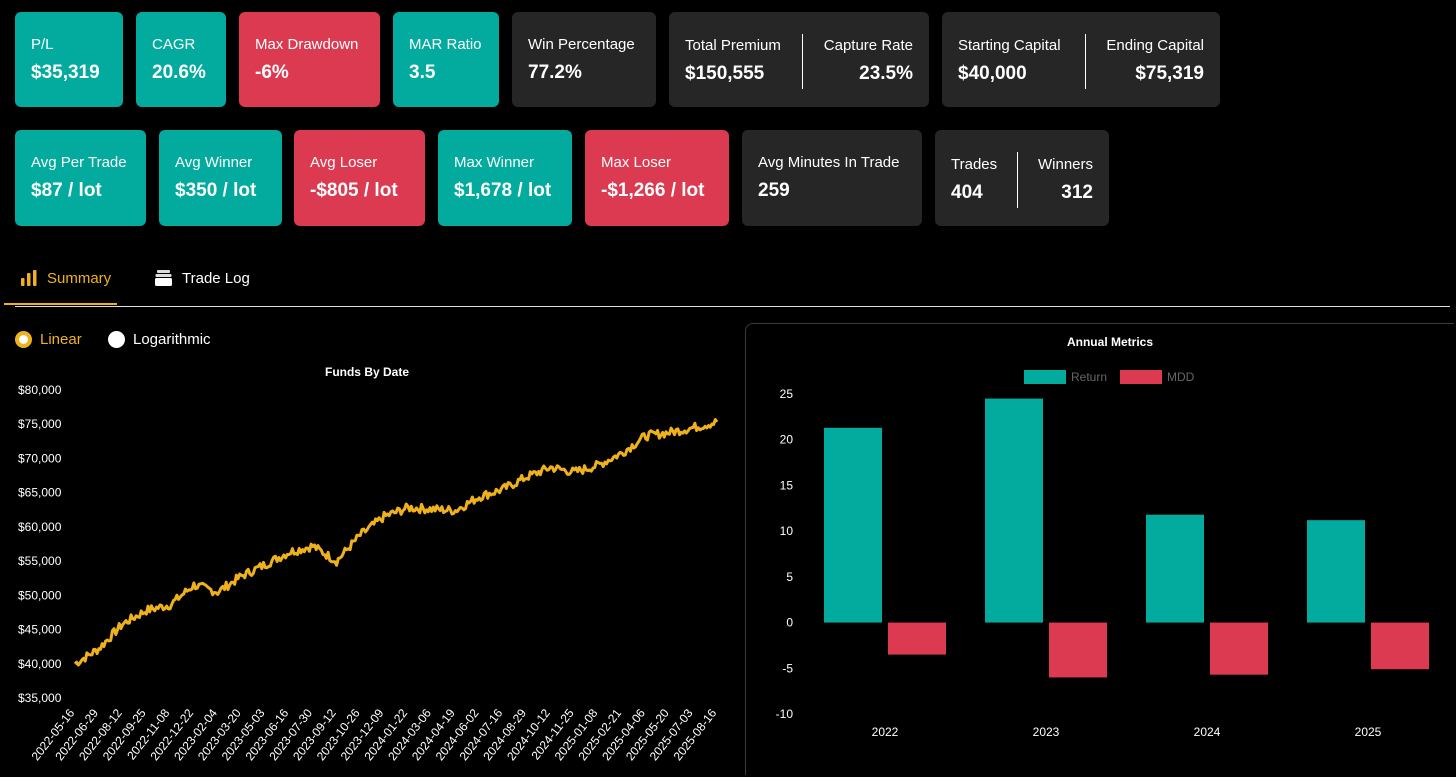 The height and width of the screenshot is (777, 1456). Describe the element at coordinates (272, 72) in the screenshot. I see `stat-value: -6%` at that location.